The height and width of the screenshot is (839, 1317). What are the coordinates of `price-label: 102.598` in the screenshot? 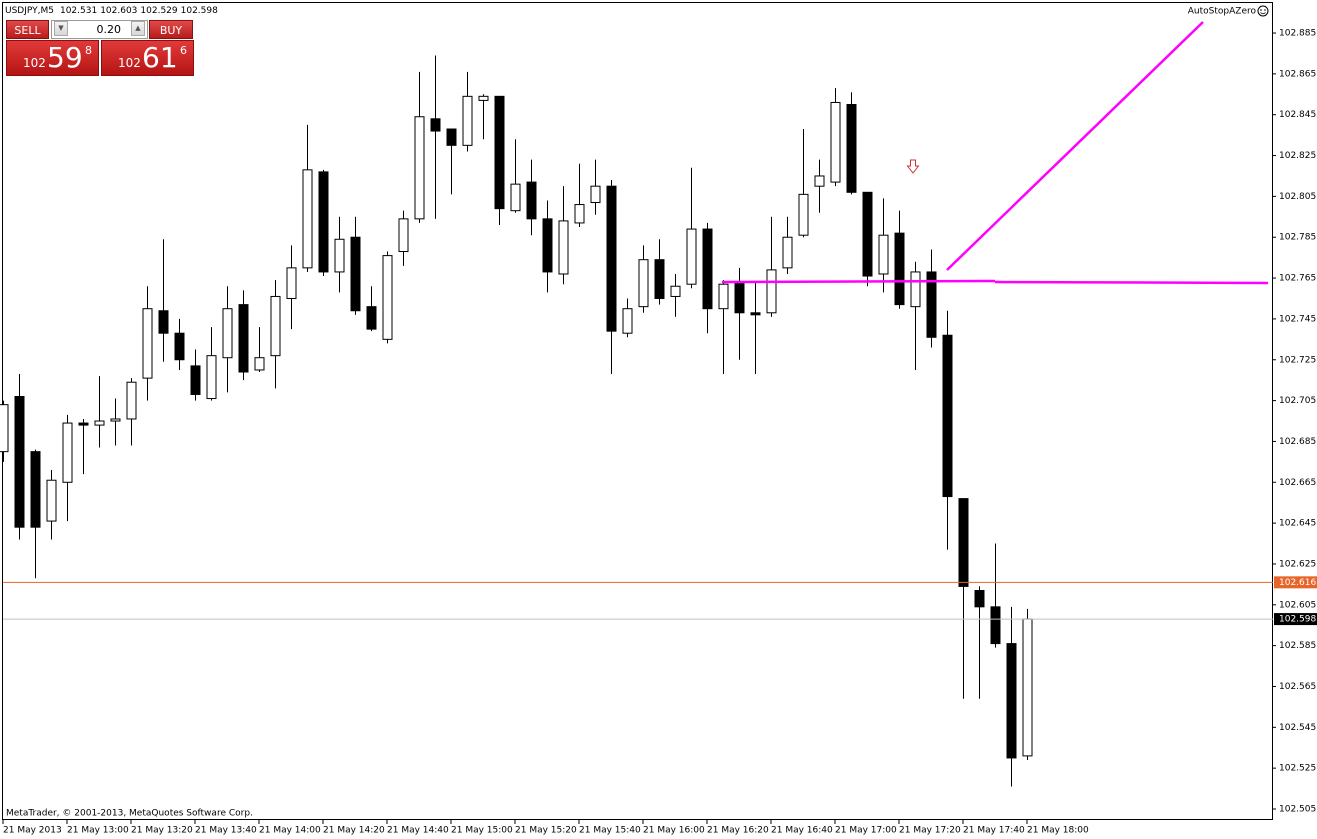 It's located at (1297, 620).